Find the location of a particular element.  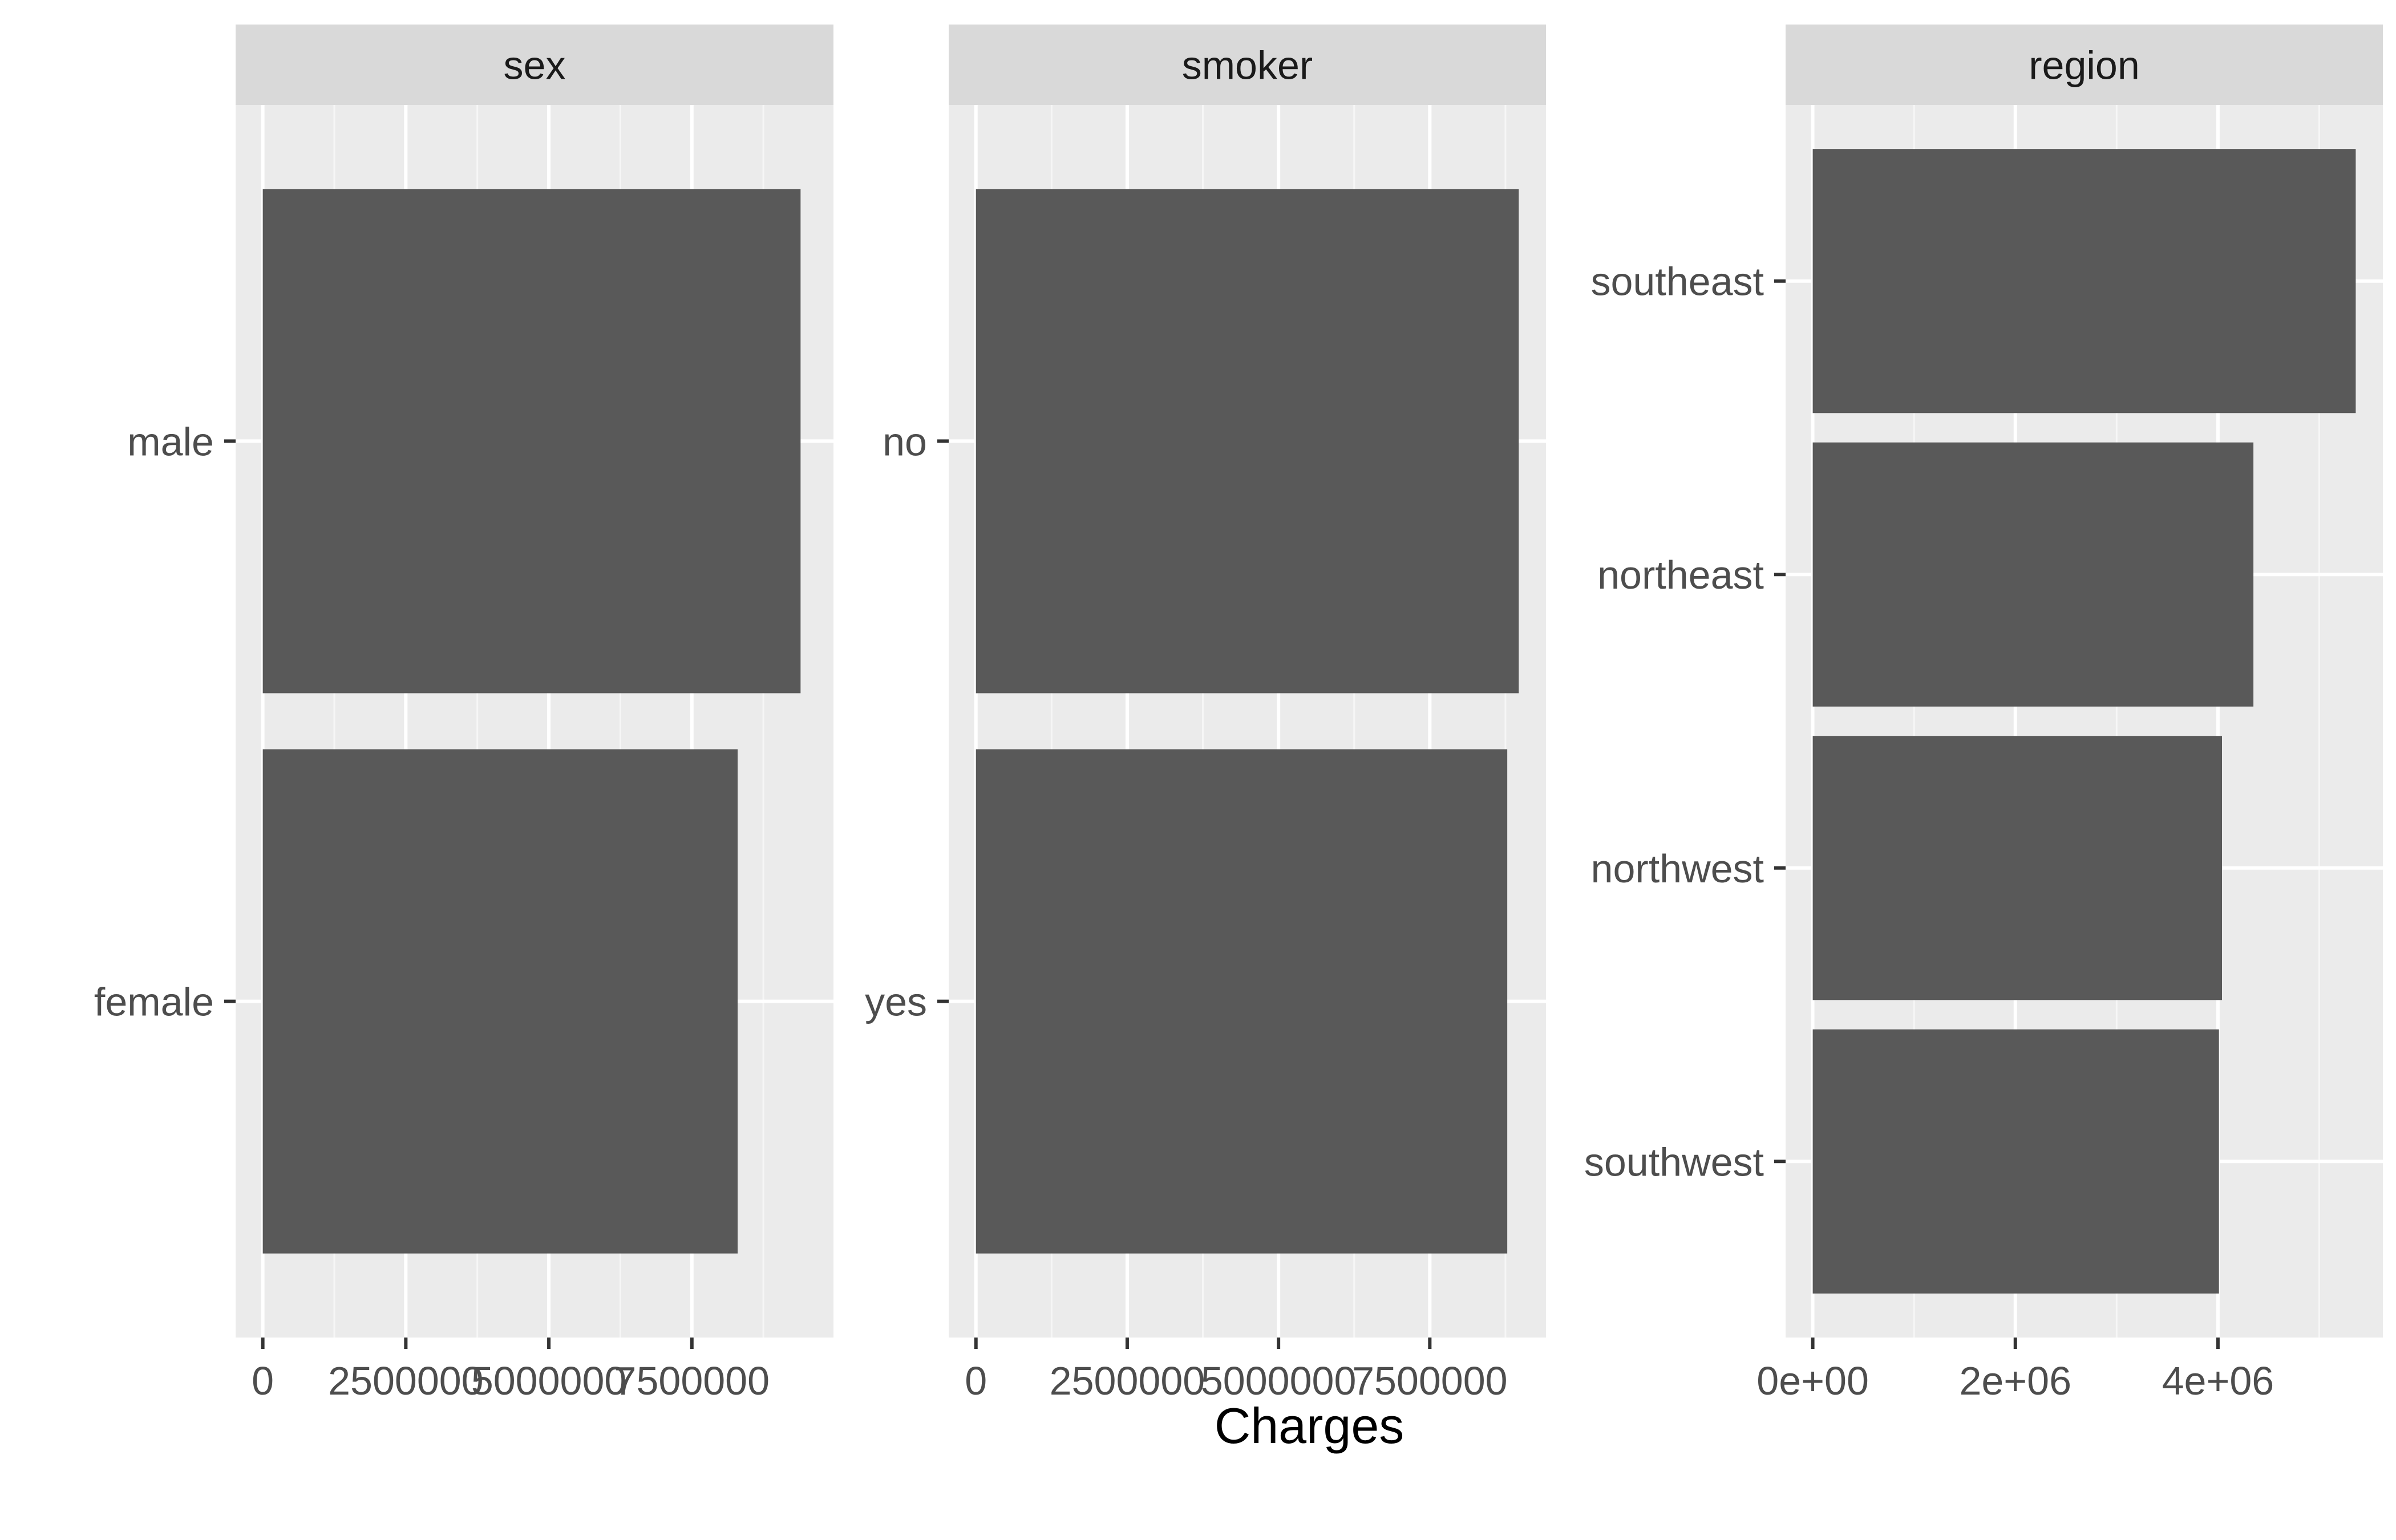

bar-no is located at coordinates (1248, 442).